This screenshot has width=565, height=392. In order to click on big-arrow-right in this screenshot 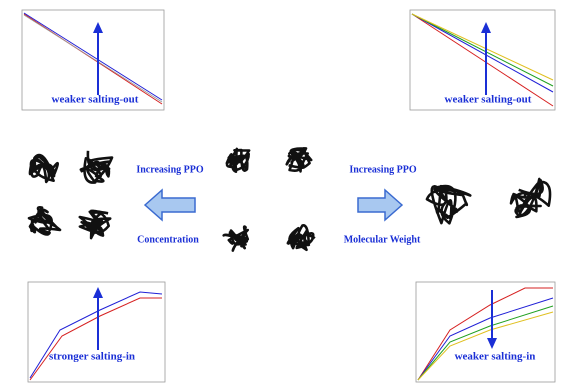, I will do `click(380, 205)`.